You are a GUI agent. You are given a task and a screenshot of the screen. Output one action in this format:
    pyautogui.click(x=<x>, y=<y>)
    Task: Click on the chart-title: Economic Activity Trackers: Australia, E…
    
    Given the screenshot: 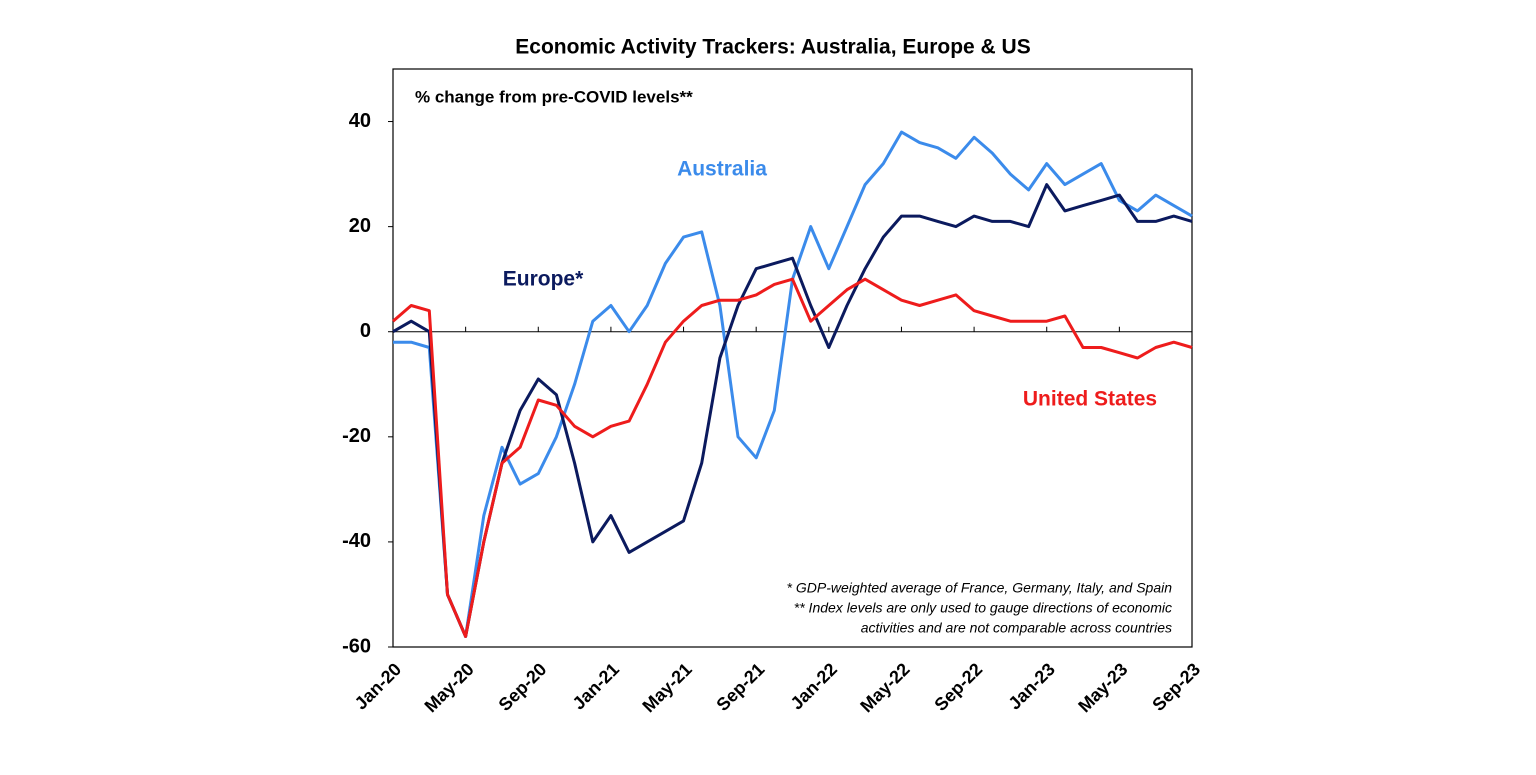 What is the action you would take?
    pyautogui.click(x=772, y=47)
    